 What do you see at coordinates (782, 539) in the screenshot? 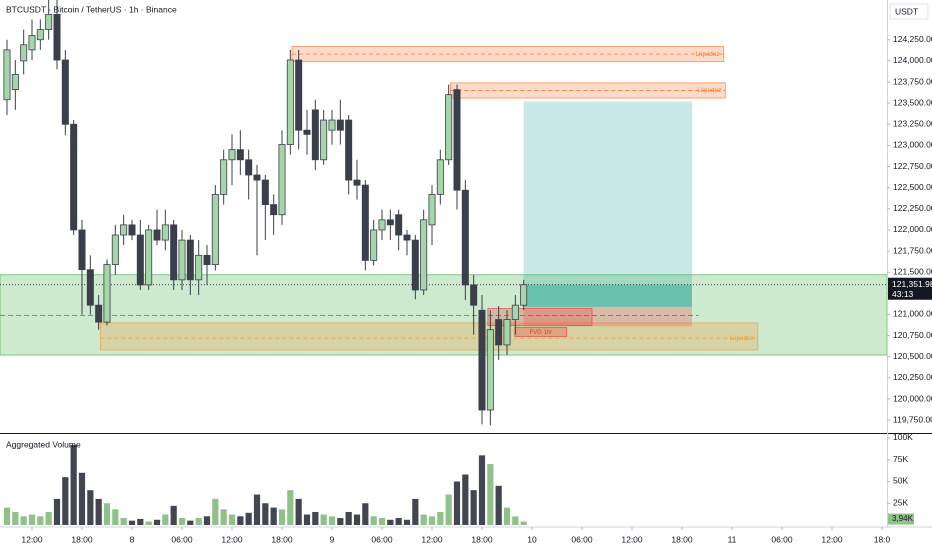
I see `x-tick-label: 06:00` at bounding box center [782, 539].